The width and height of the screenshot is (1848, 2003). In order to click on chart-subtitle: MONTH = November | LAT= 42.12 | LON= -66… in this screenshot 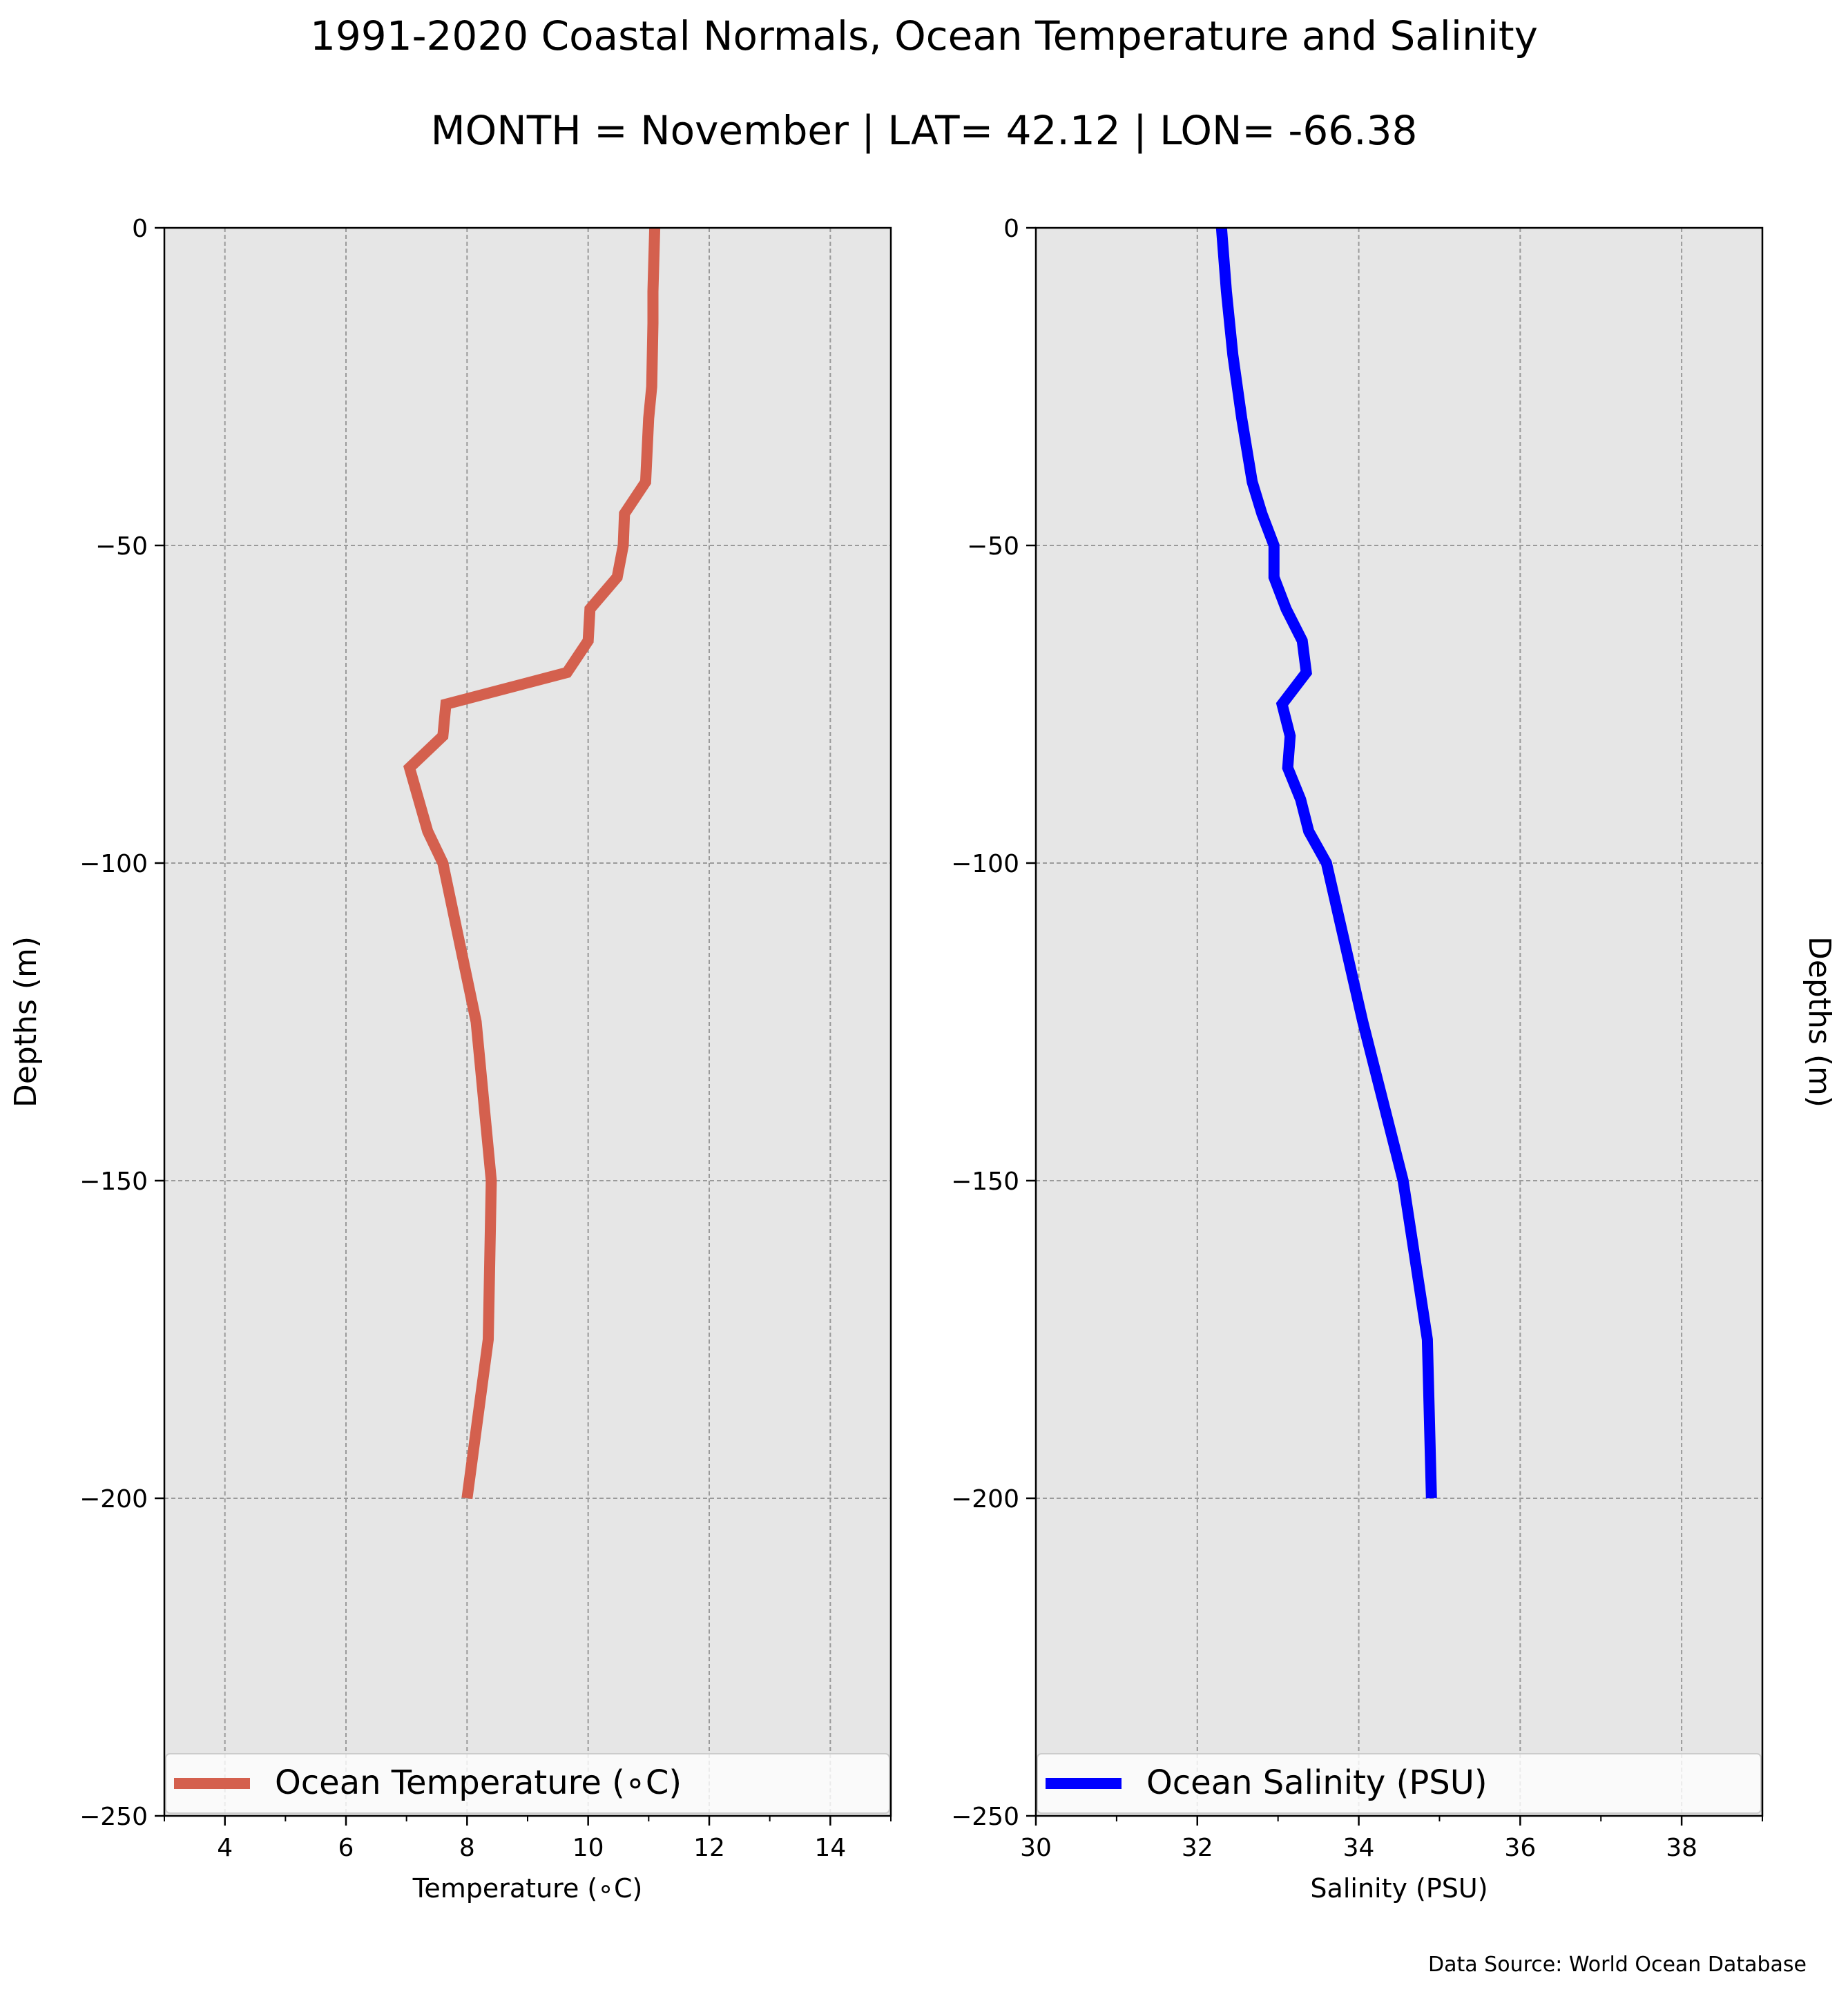, I will do `click(924, 130)`.